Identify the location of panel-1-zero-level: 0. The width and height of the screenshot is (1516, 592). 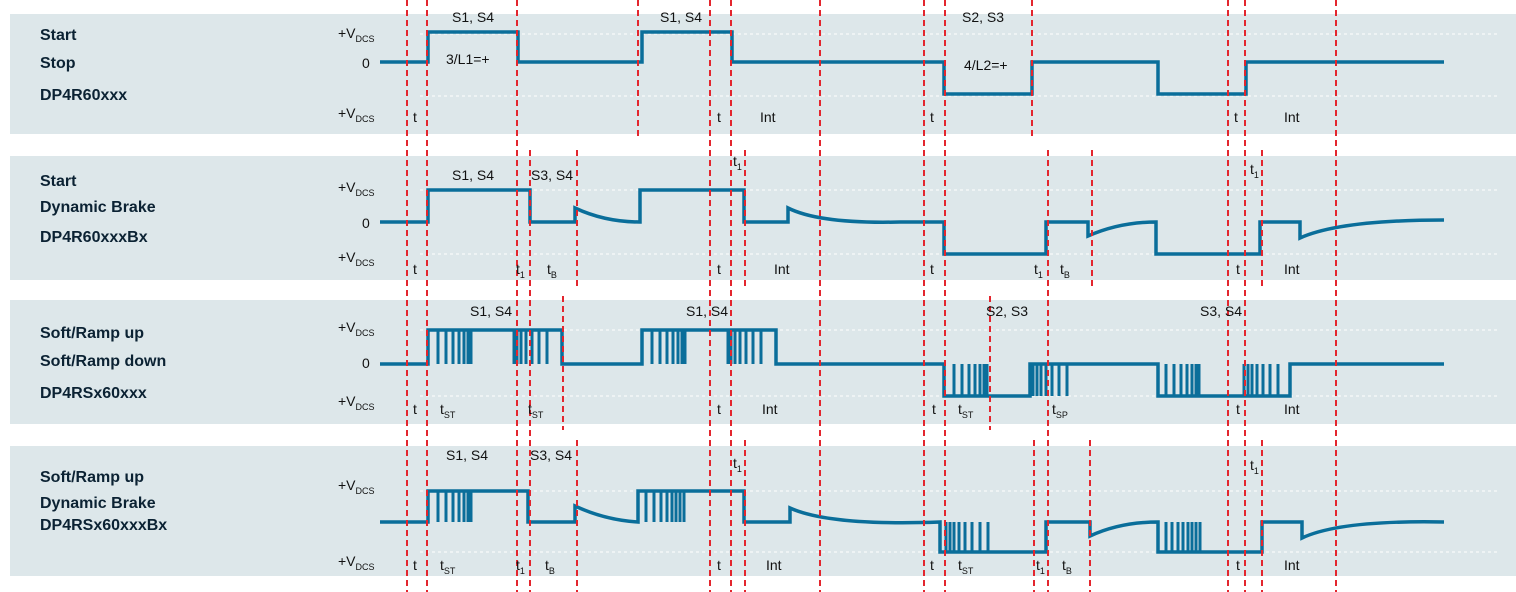
(366, 63).